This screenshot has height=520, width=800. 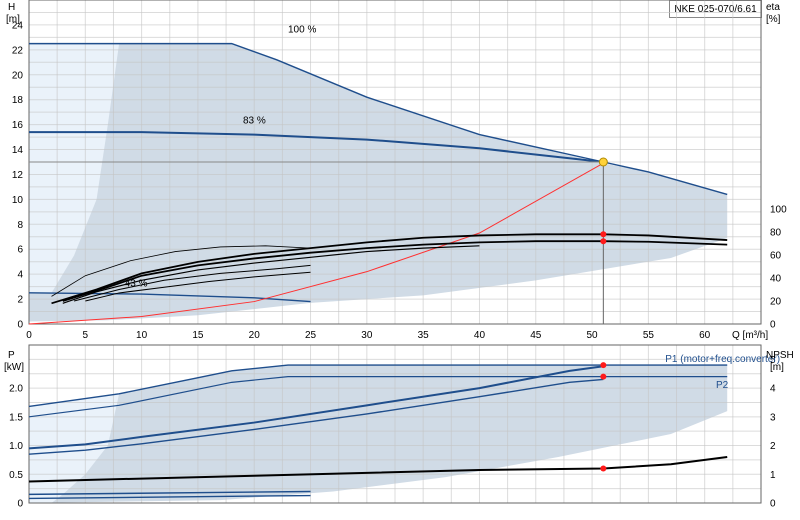 I want to click on x-tick-label: 20, so click(x=255, y=335).